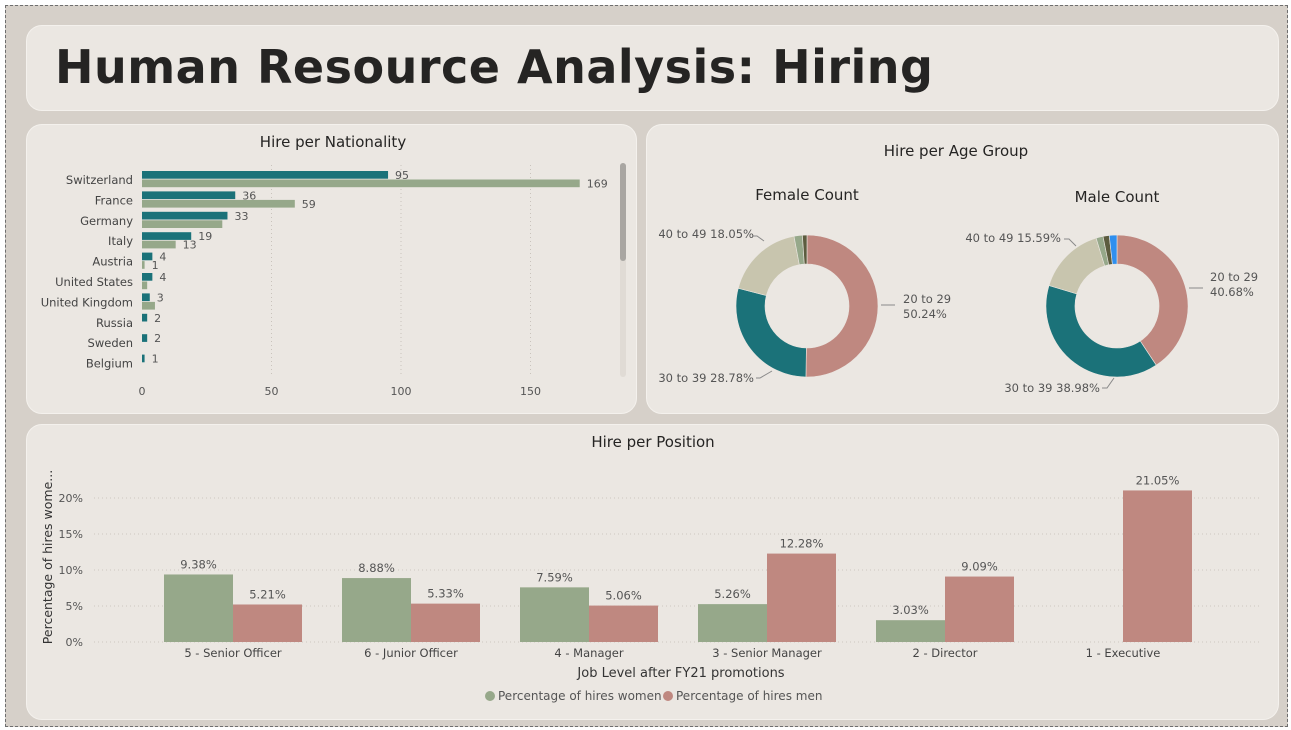 This screenshot has height=730, width=1291. Describe the element at coordinates (71, 534) in the screenshot. I see `y-tick-label: 15%` at that location.